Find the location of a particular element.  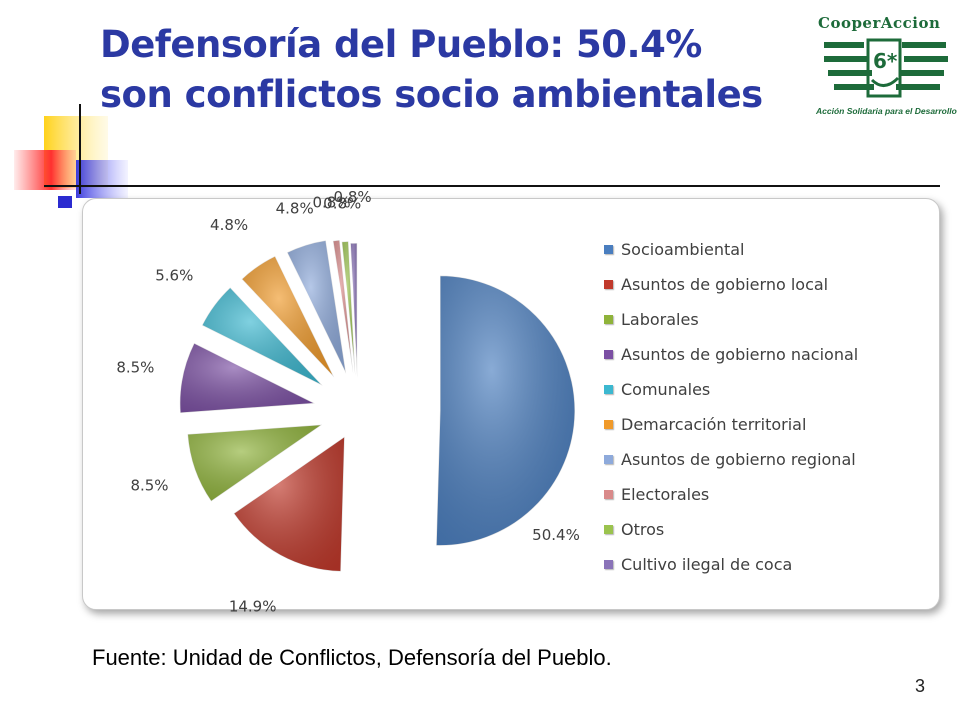

pie-slice-shading-asuntos-de-gobierno-regional is located at coordinates (317, 307).